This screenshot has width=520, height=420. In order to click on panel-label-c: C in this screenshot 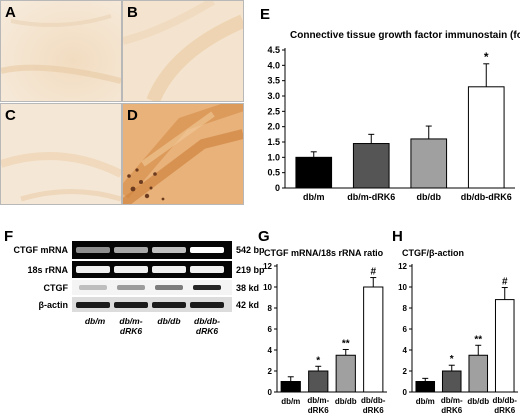, I will do `click(10, 115)`.